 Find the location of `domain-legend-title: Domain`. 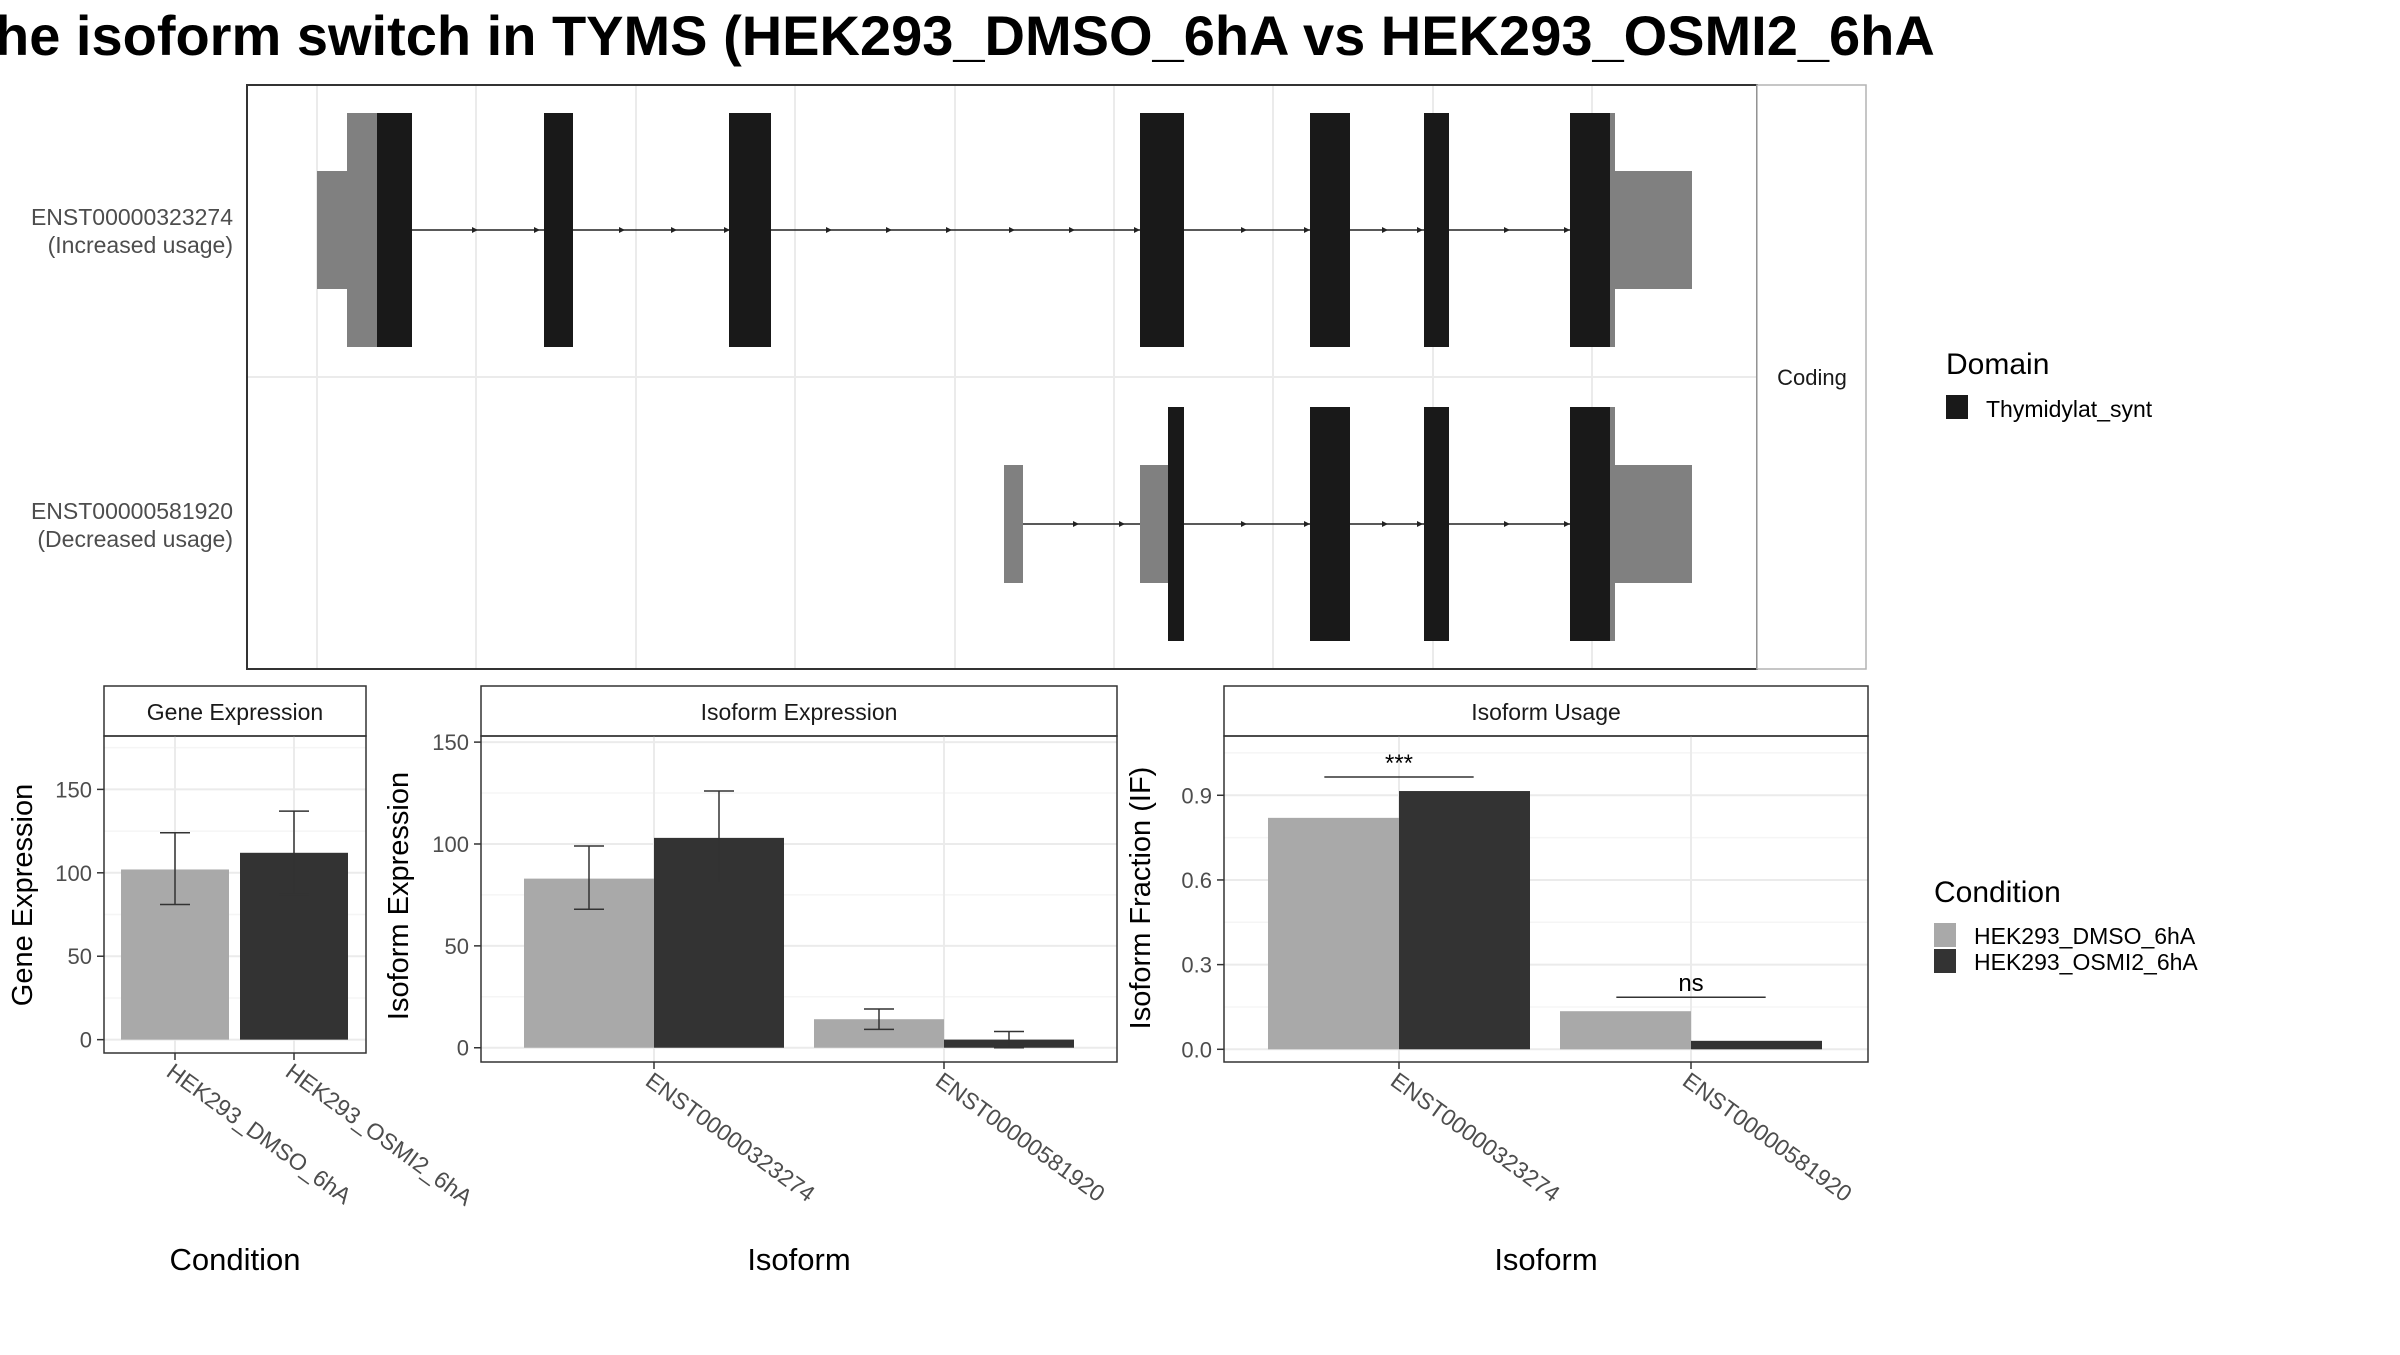

domain-legend-title: Domain is located at coordinates (1997, 364).